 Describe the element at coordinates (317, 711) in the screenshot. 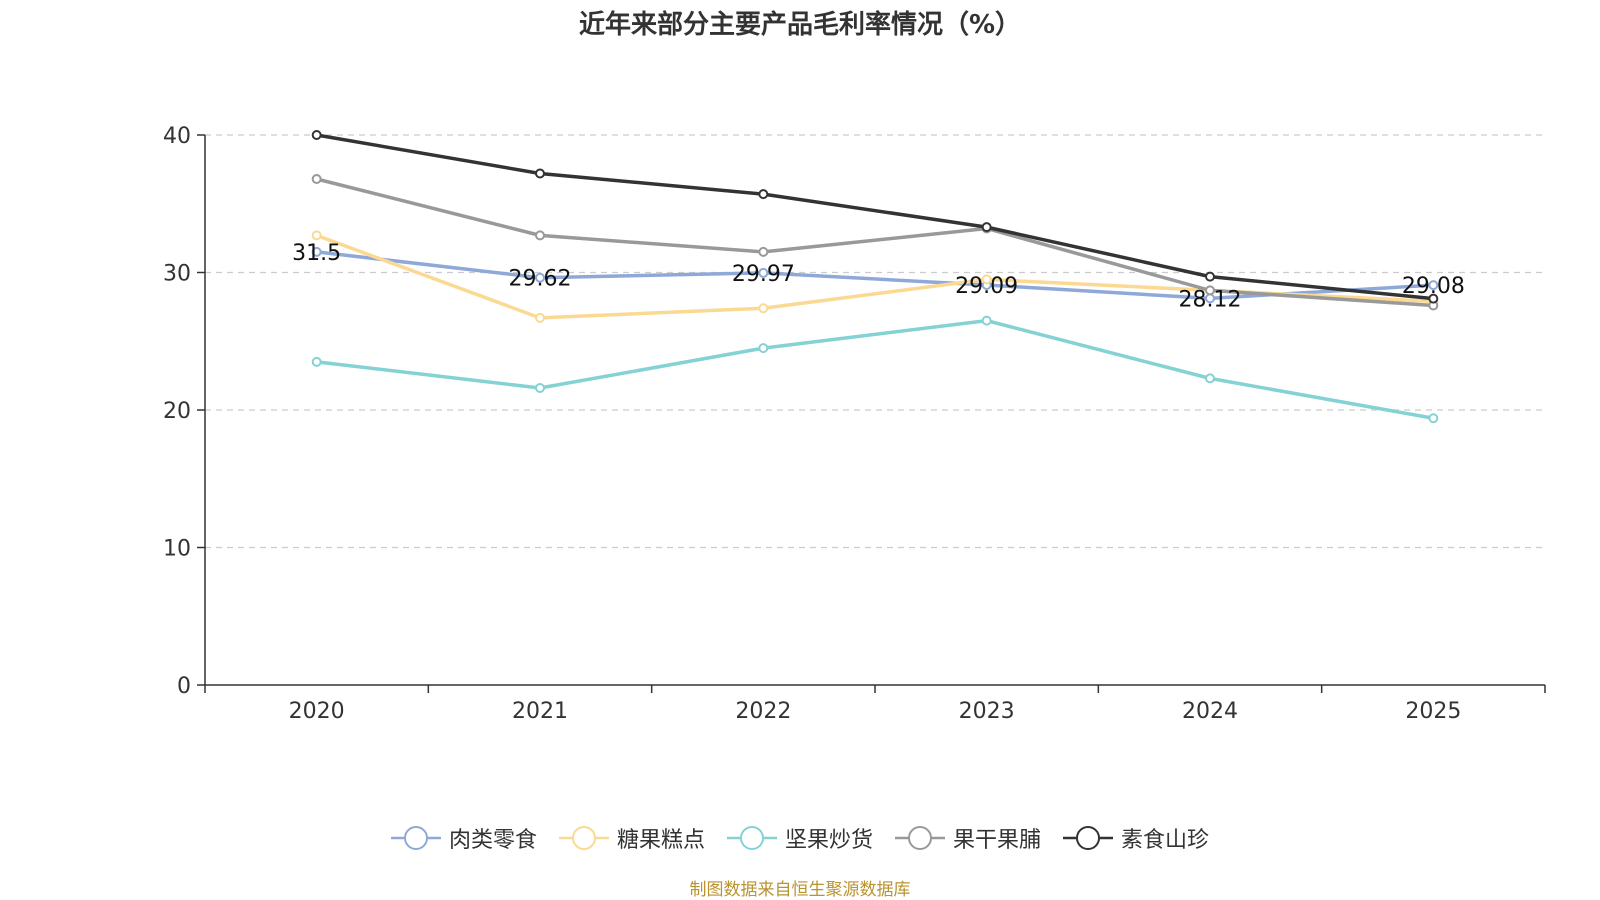

I see `x-tick-label: 2020` at that location.